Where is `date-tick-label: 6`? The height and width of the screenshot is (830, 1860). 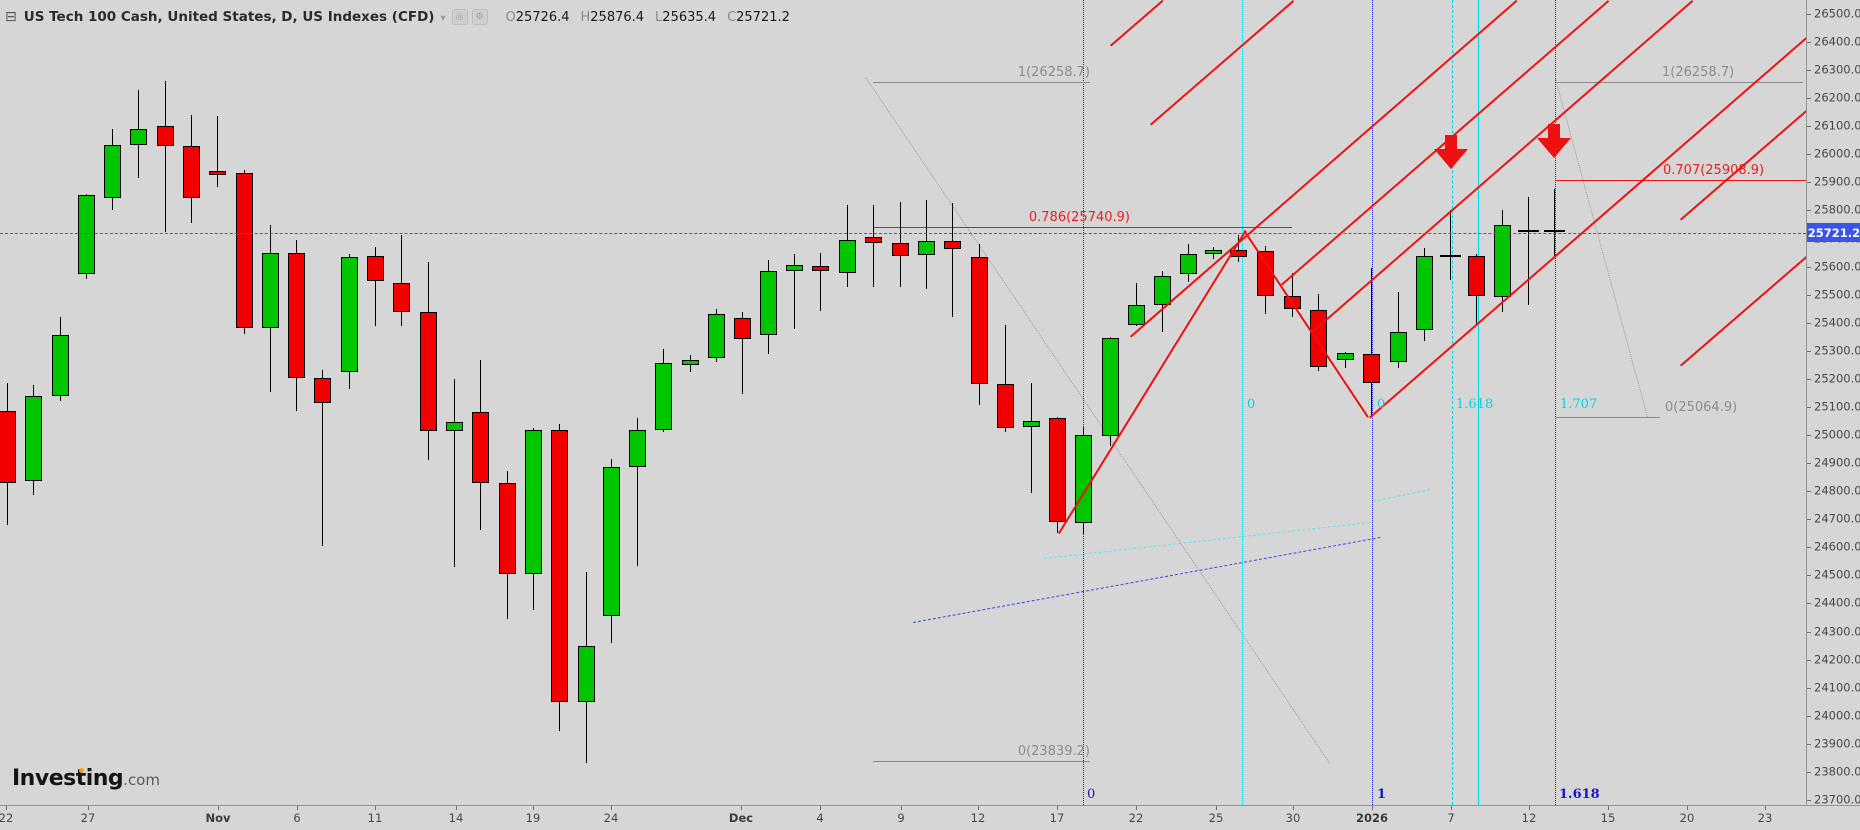
date-tick-label: 6 is located at coordinates (297, 818).